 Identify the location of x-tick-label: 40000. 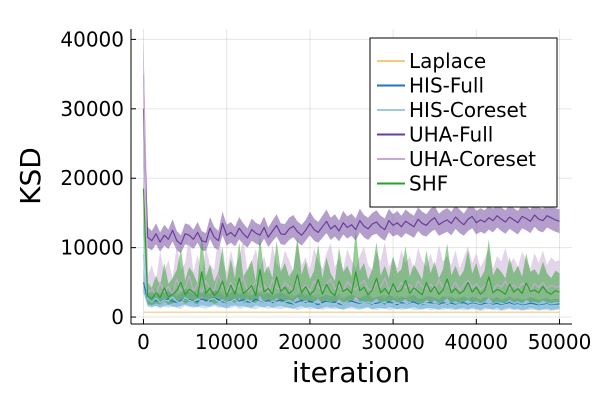
(476, 342).